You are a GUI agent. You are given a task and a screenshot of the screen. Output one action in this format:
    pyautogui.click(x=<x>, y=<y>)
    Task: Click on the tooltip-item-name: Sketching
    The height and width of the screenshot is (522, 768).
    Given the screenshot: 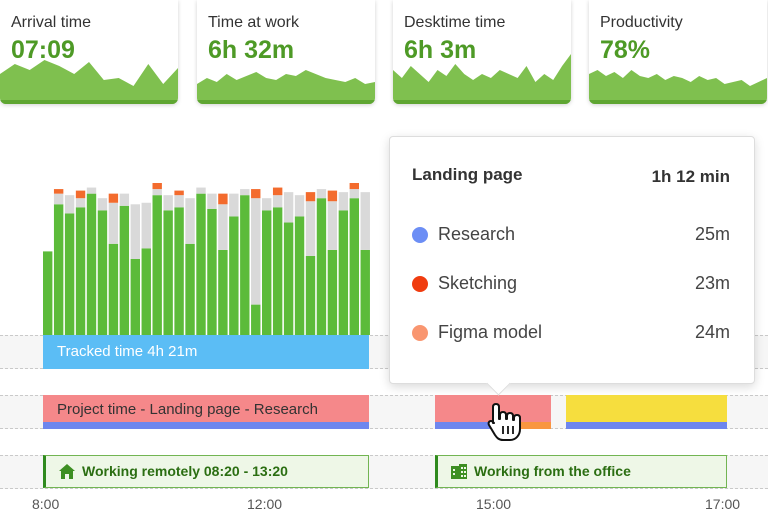 What is the action you would take?
    pyautogui.click(x=478, y=283)
    